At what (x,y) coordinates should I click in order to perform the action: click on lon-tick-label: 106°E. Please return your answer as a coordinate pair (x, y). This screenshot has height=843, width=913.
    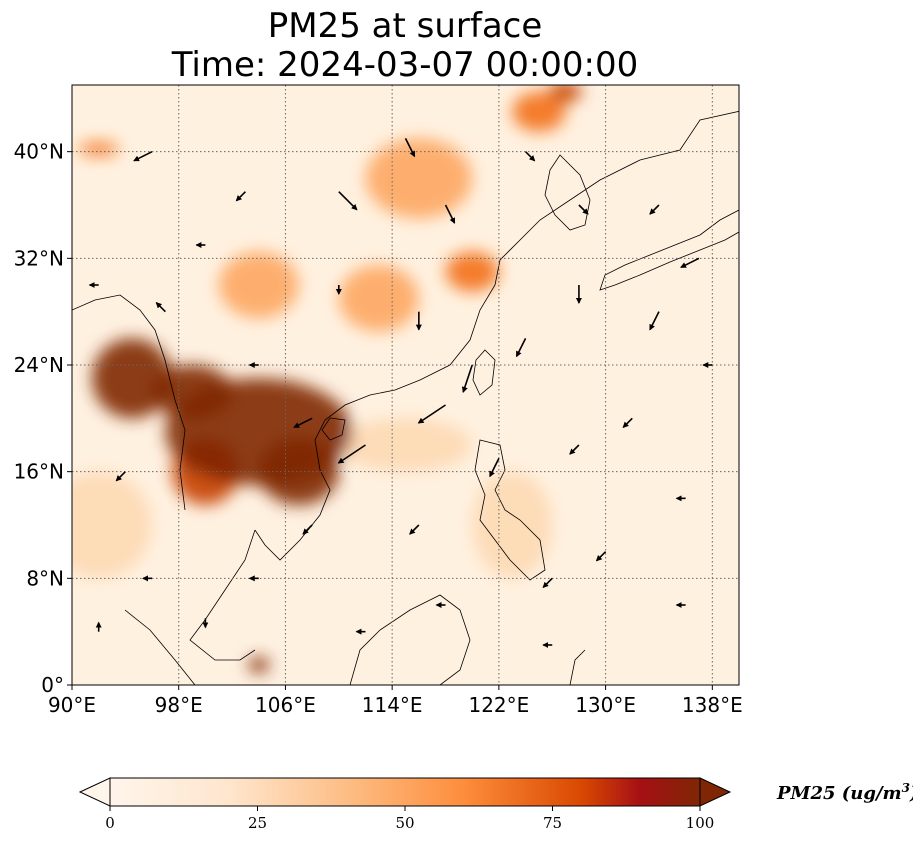
    Looking at the image, I should click on (285, 705).